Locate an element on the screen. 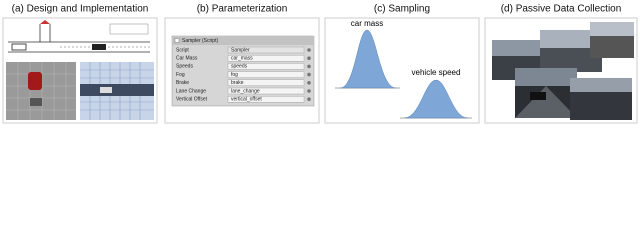 This screenshot has width=640, height=240. field-value: fog is located at coordinates (234, 75).